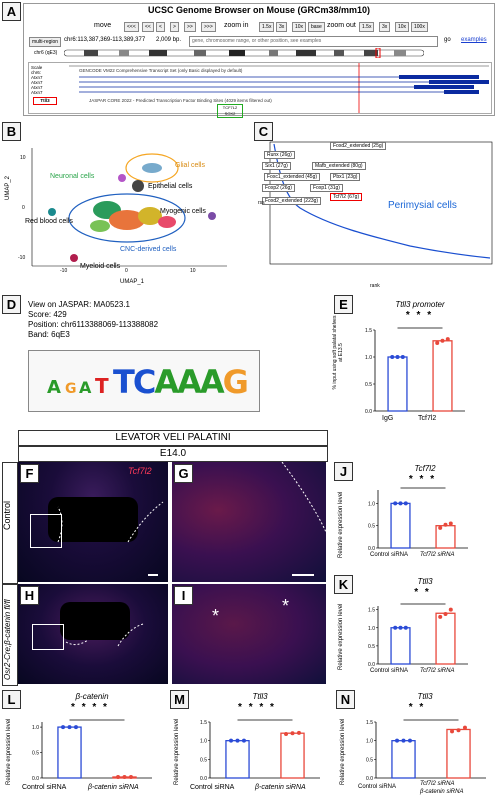 The image size is (500, 804). I want to click on panel-j-label: J, so click(343, 471).